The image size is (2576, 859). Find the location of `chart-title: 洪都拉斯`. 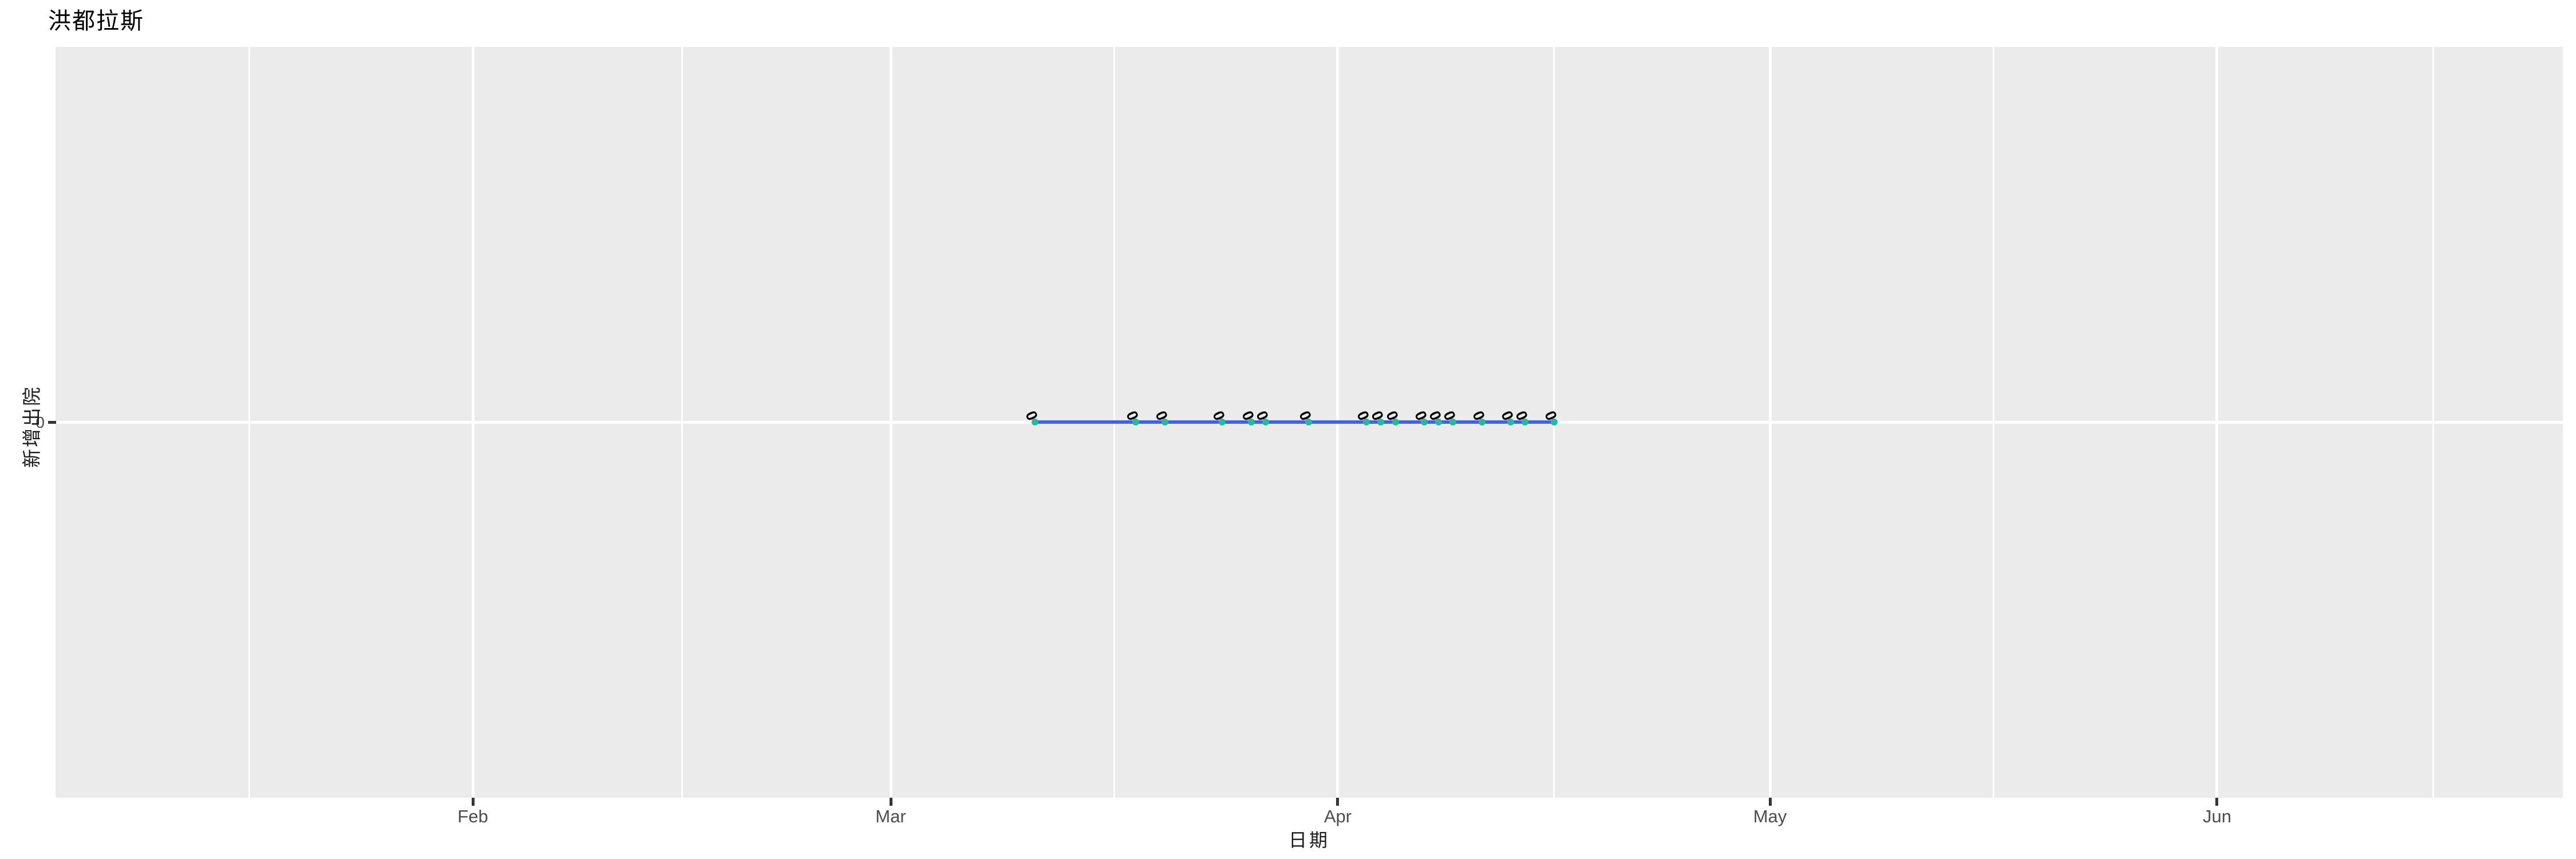

chart-title: 洪都拉斯 is located at coordinates (96, 21).